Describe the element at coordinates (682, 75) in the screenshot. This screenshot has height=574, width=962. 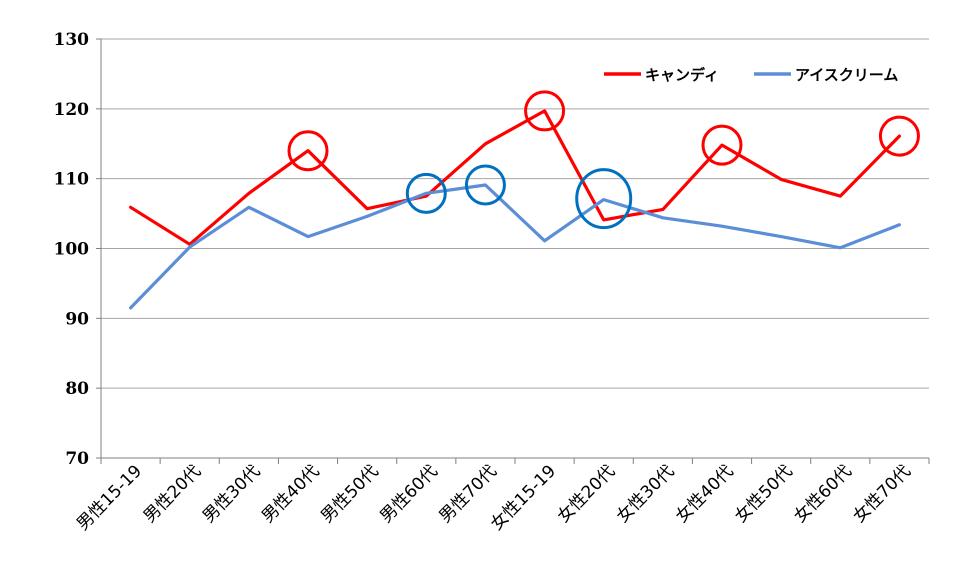
I see `legend-label-0: キャンディ` at that location.